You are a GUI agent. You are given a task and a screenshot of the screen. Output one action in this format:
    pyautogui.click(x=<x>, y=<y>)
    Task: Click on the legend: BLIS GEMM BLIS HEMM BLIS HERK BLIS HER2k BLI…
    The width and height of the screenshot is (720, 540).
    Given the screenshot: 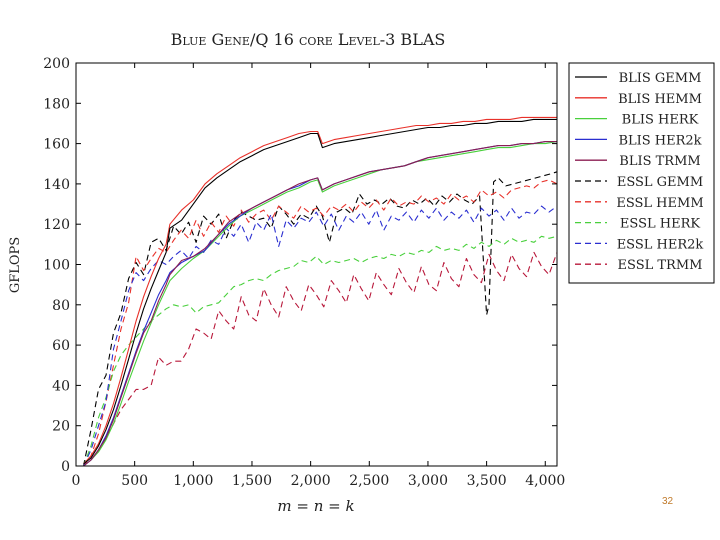 What is the action you would take?
    pyautogui.click(x=641, y=173)
    